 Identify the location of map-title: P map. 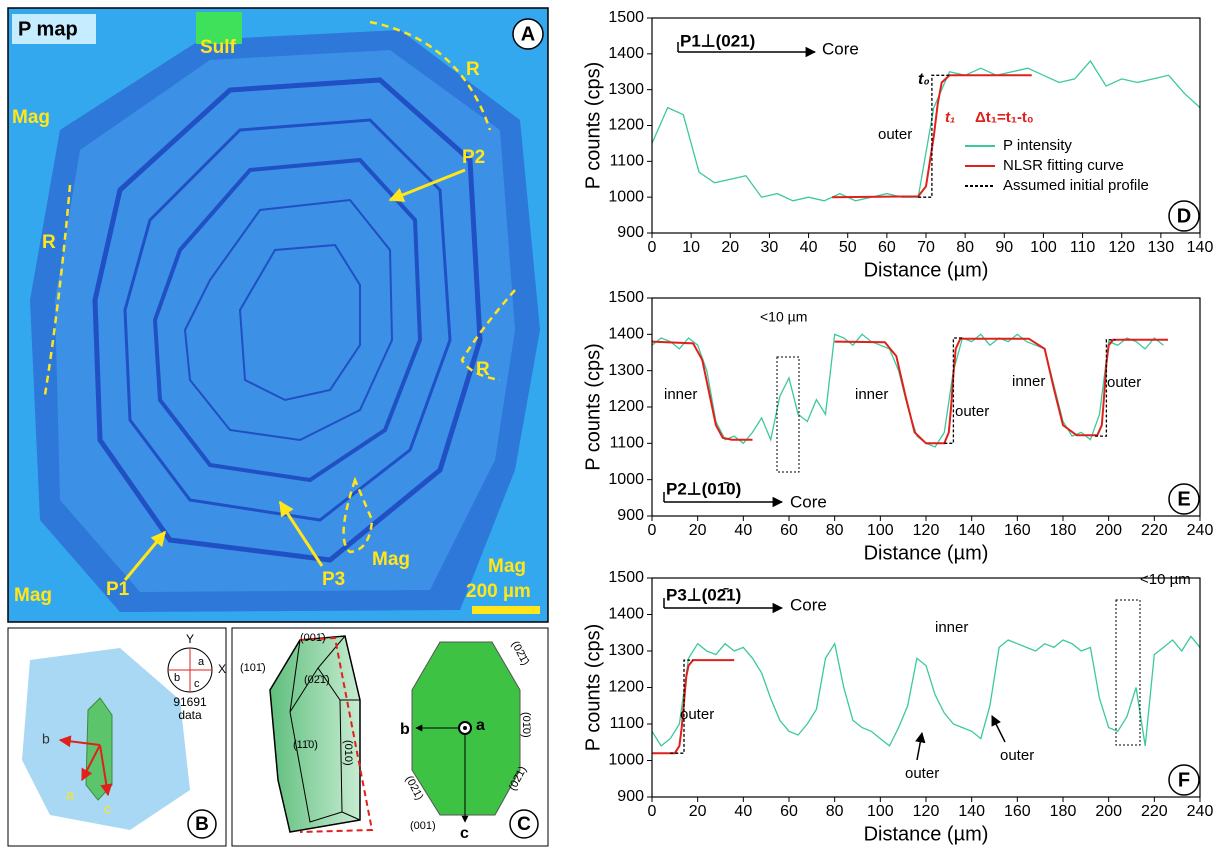
(48, 29).